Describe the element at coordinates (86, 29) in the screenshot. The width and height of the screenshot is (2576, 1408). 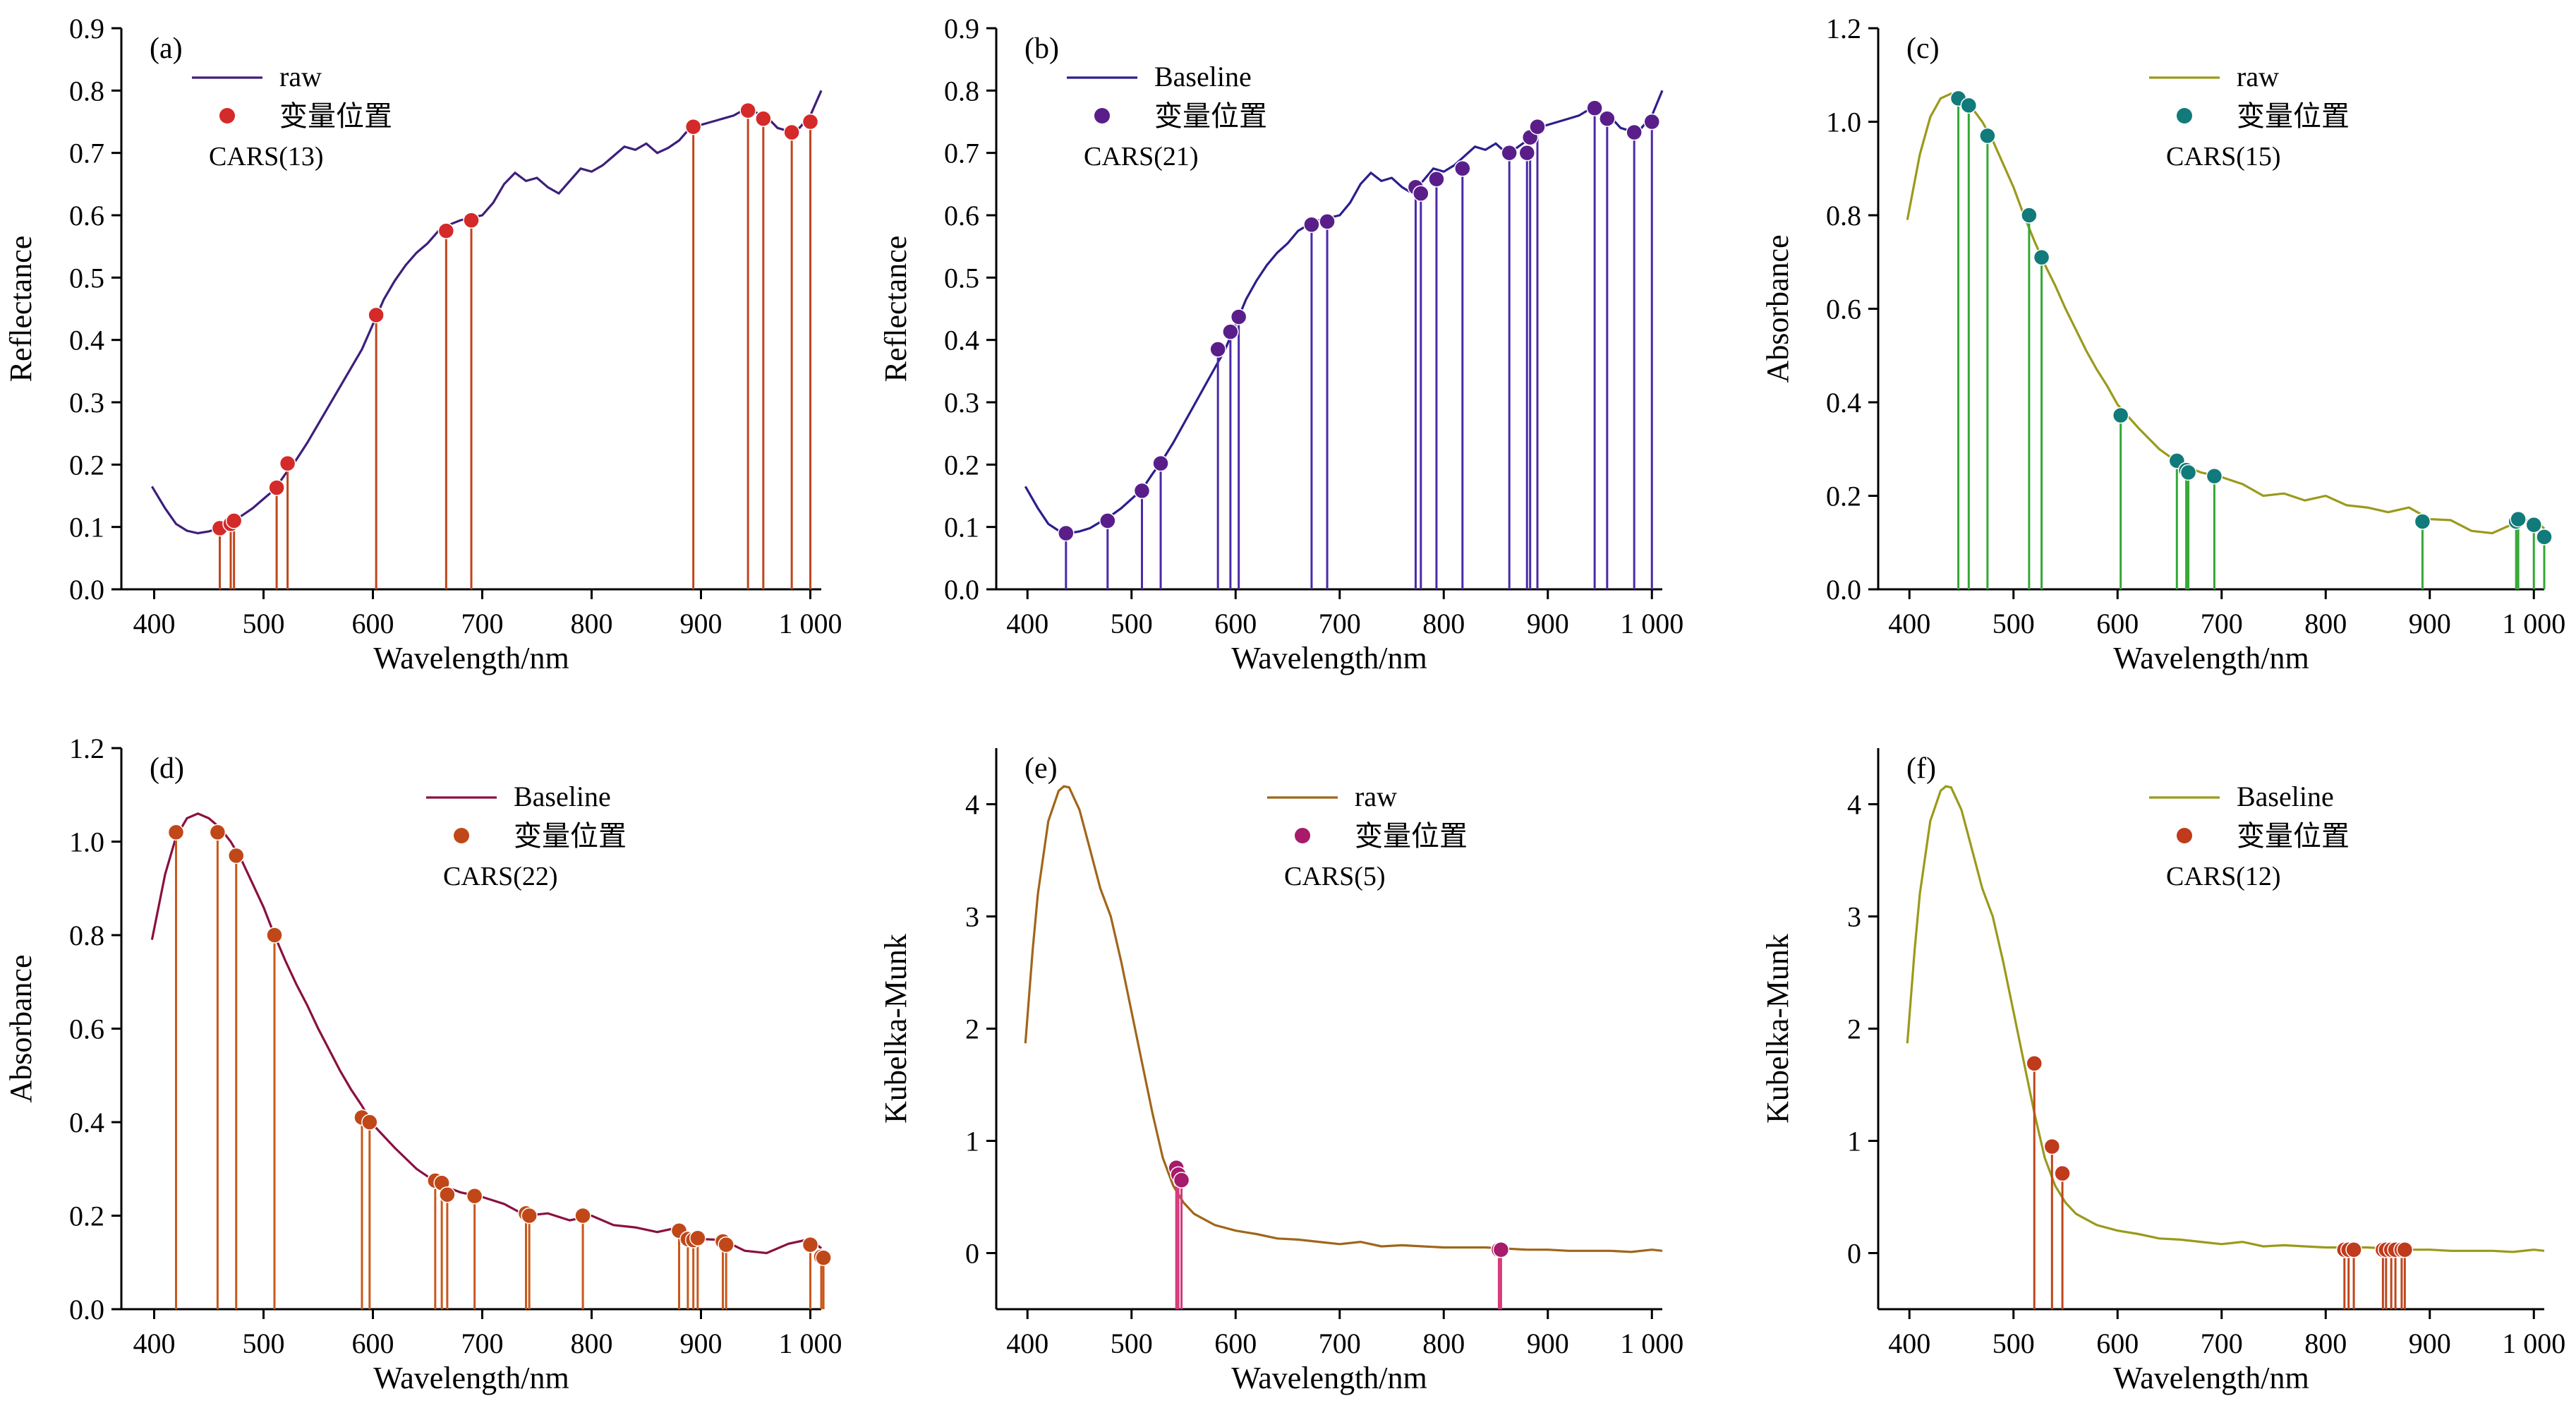
I see `y-tick-label: 0.9` at that location.